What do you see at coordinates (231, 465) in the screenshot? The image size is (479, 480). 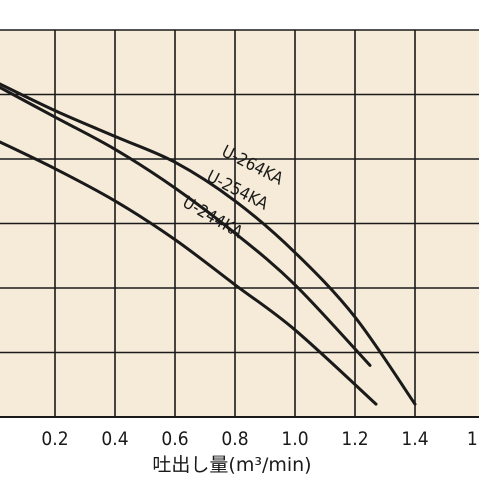 I see `x-axis-label: 吐出し量(m³/min)` at bounding box center [231, 465].